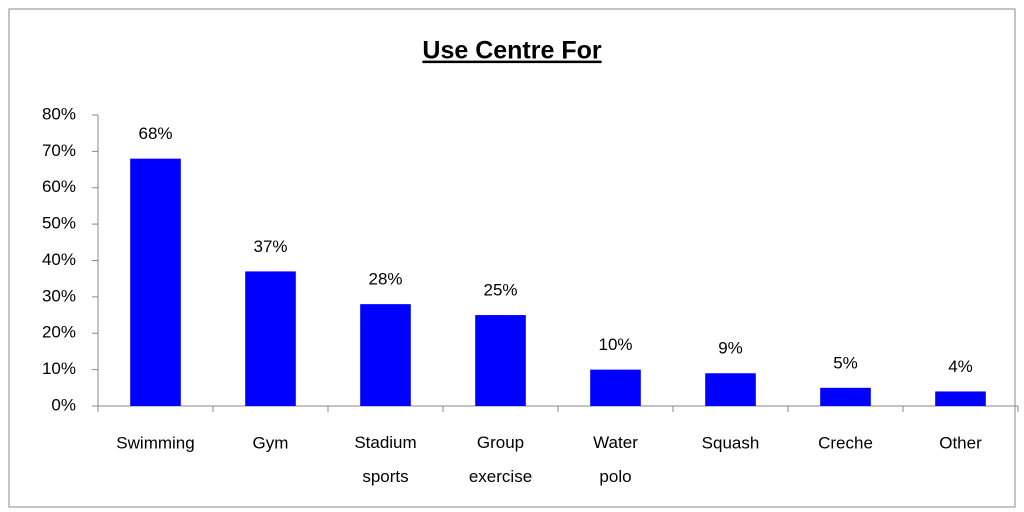 This screenshot has height=512, width=1024. Describe the element at coordinates (385, 459) in the screenshot. I see `x-tick-label: Stadium sports` at that location.